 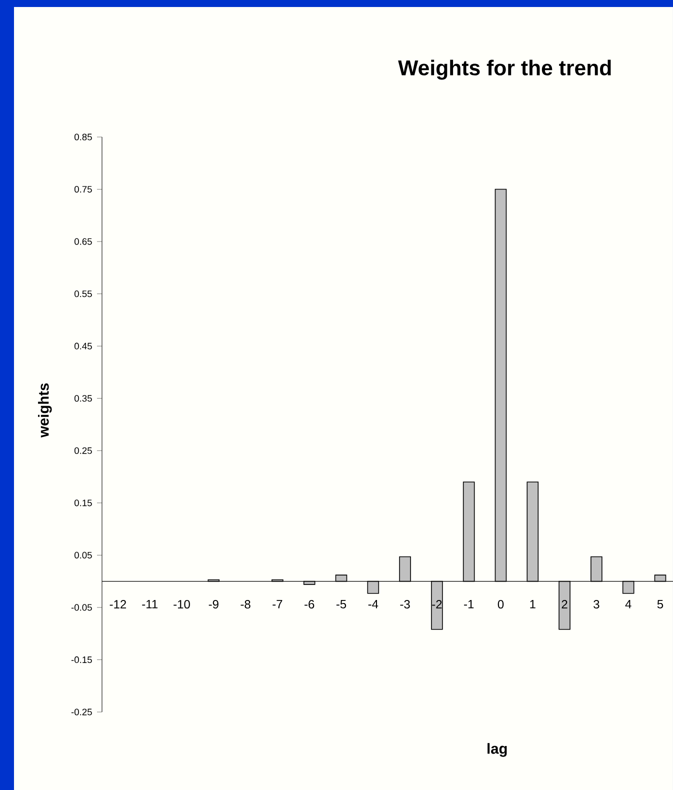 I want to click on x-tick-label: -9, so click(x=213, y=604).